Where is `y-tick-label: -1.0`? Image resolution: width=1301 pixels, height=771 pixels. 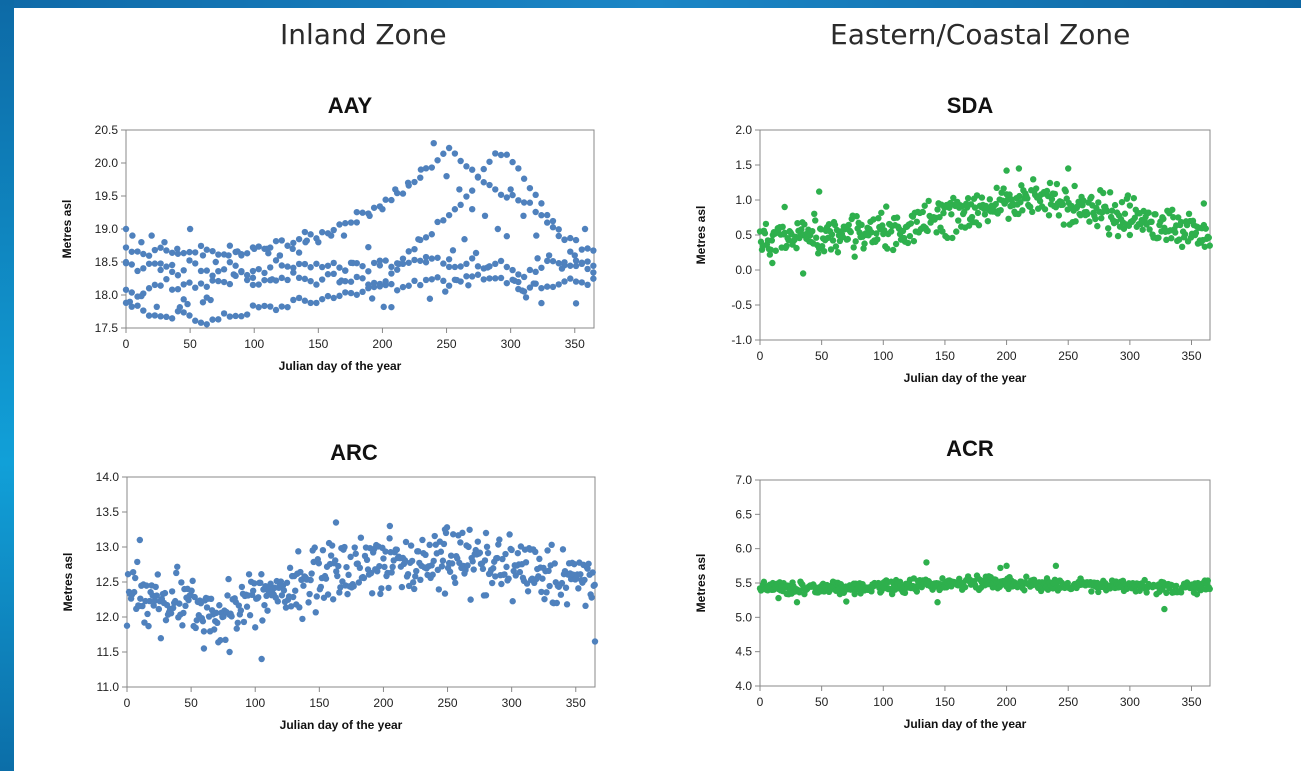
y-tick-label: -1.0 is located at coordinates (741, 340).